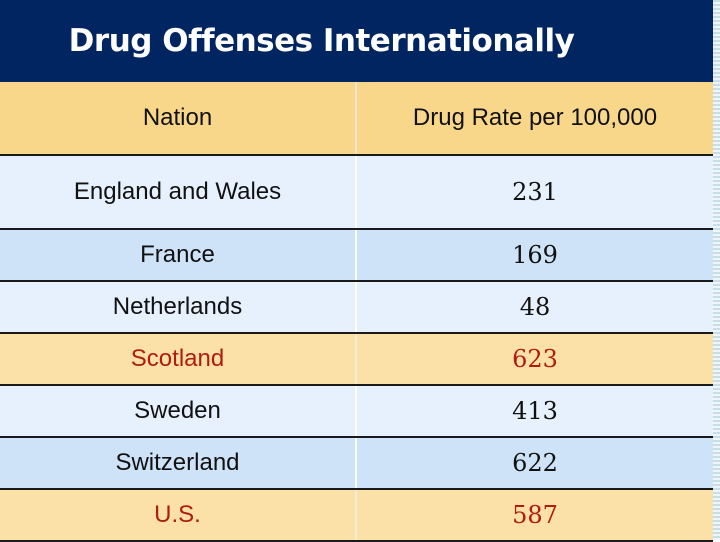  What do you see at coordinates (178, 359) in the screenshot?
I see `nation-cell: Scotland` at bounding box center [178, 359].